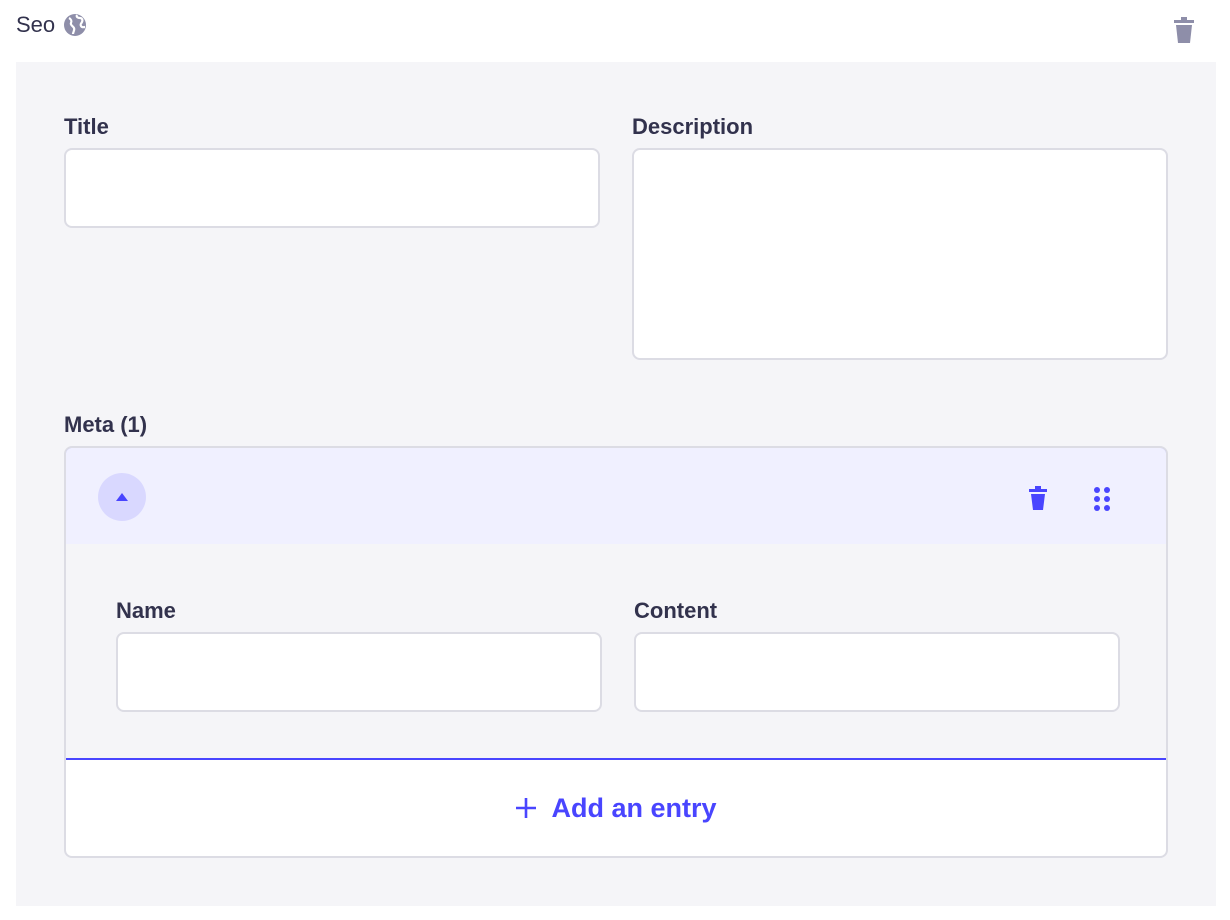 This screenshot has height=920, width=1230. I want to click on meta-label: Meta (1), so click(106, 424).